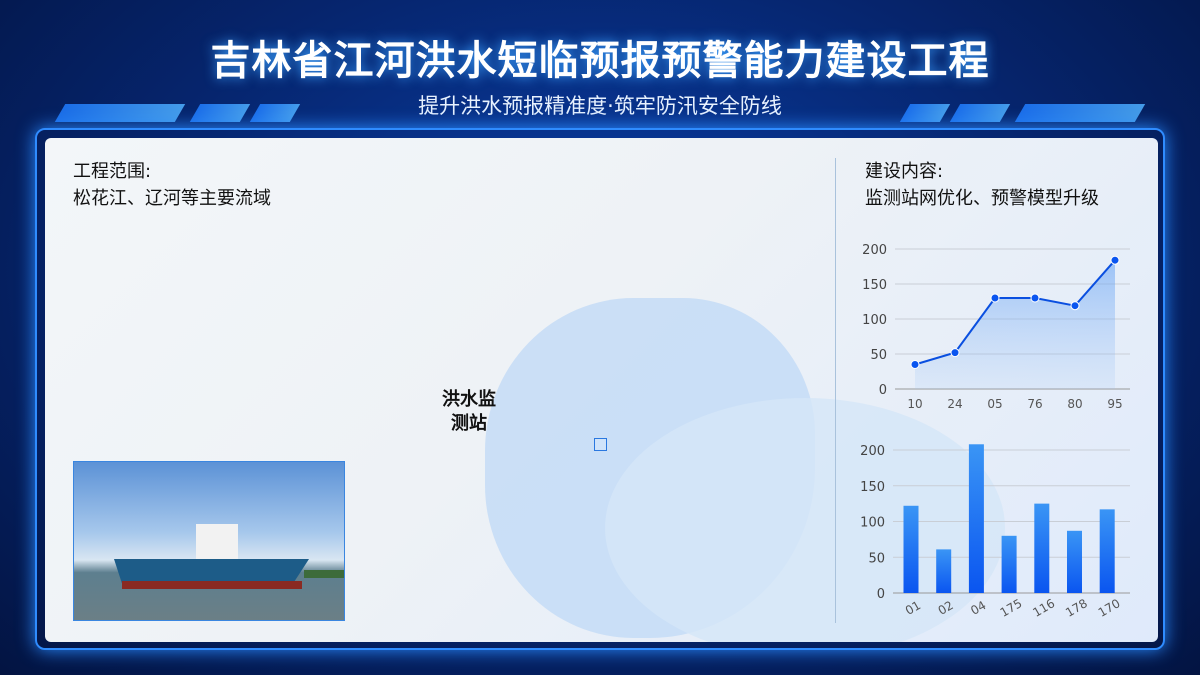  I want to click on station-marker-icon, so click(600, 444).